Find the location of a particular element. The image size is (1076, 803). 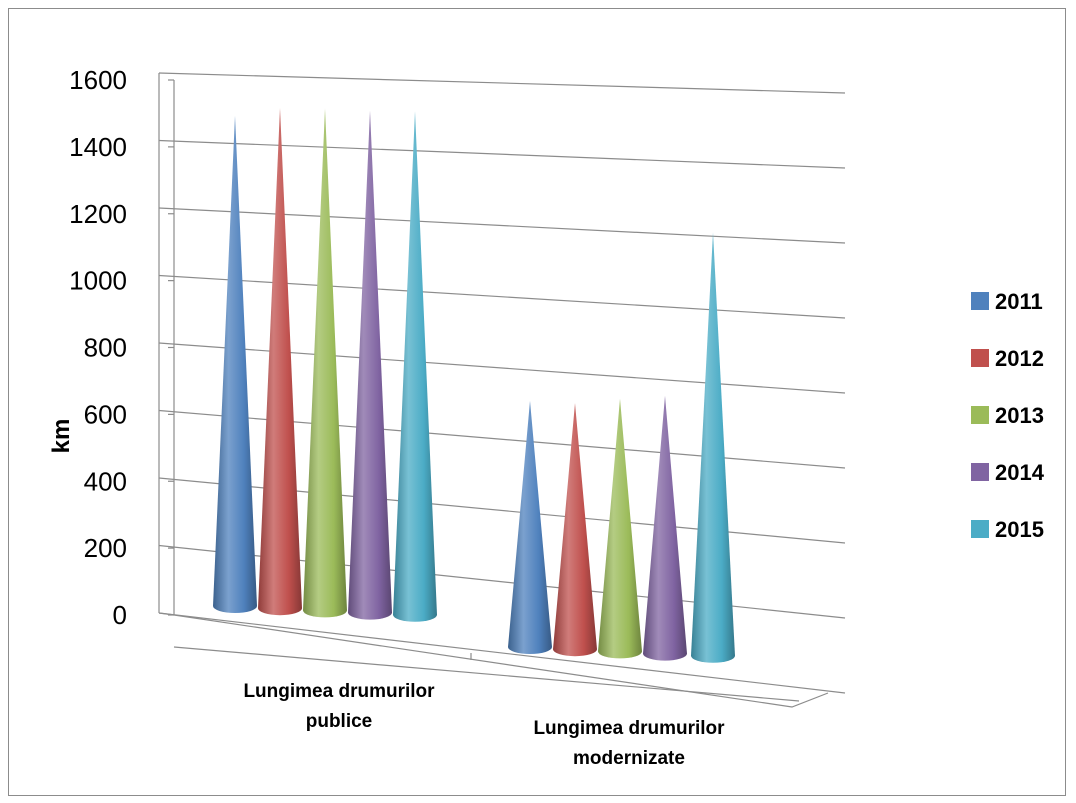

legend: 2011 2012 2013 2014 2015 is located at coordinates (1008, 415).